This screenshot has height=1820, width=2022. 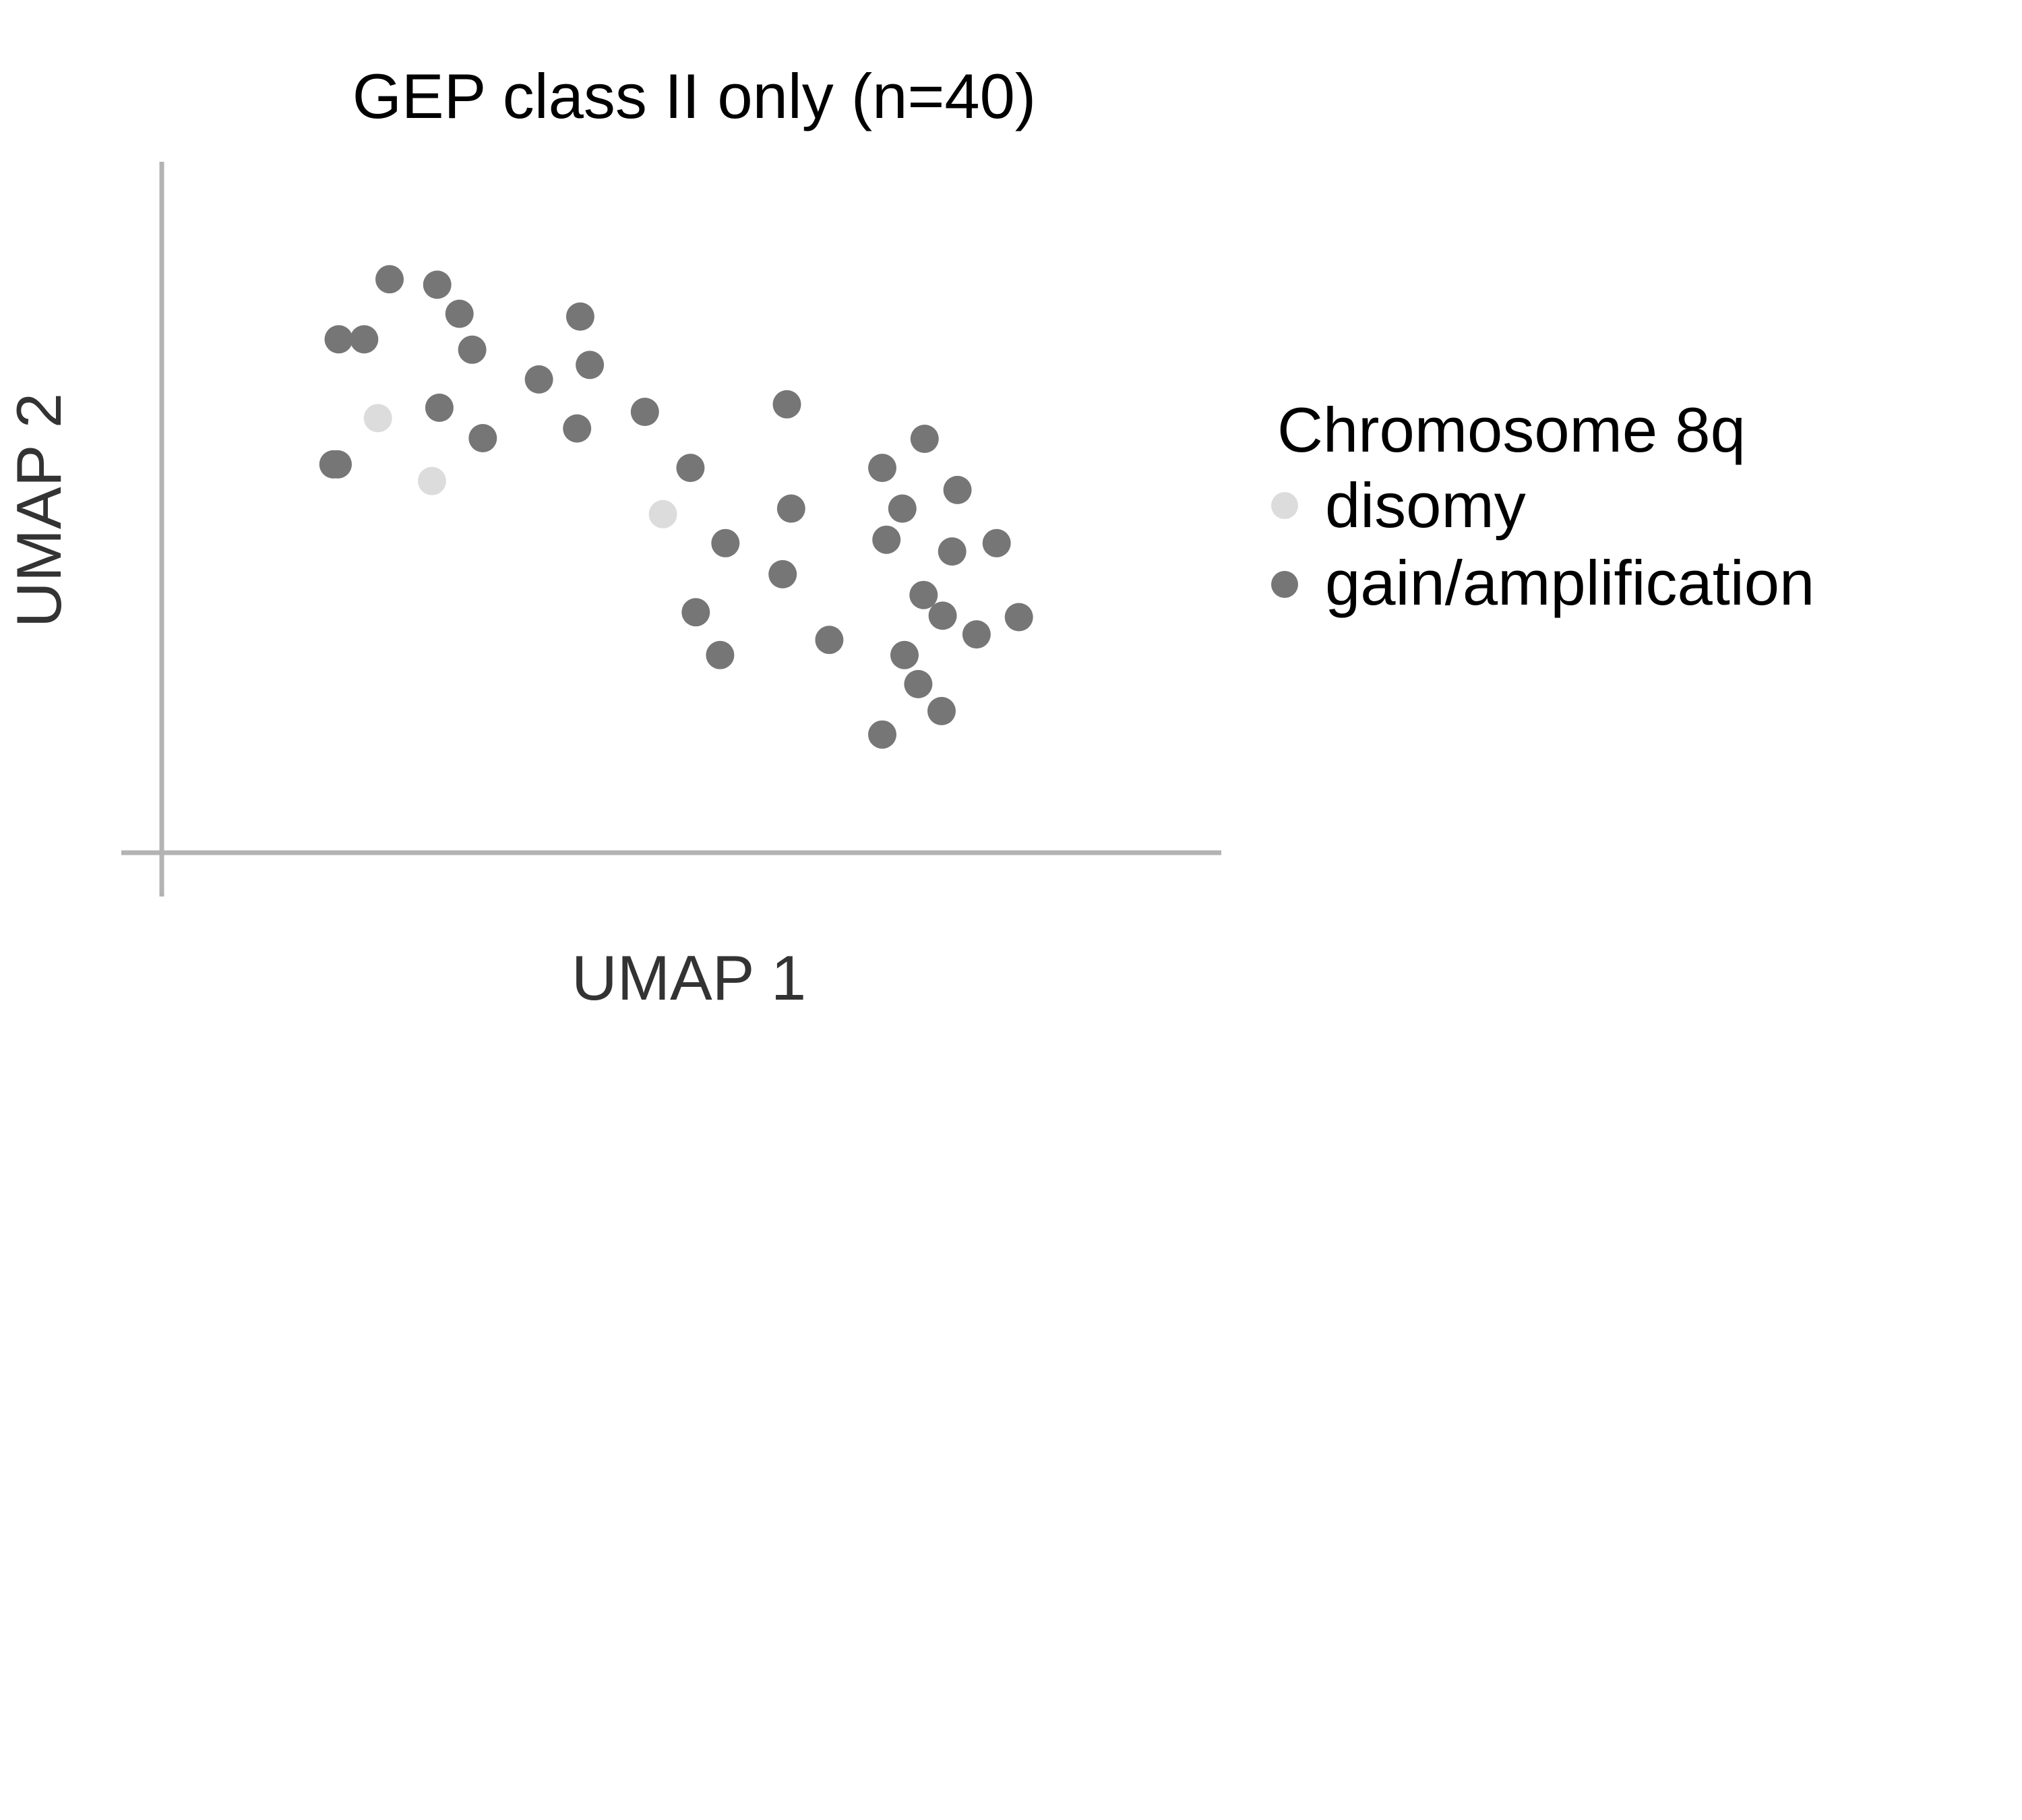 What do you see at coordinates (689, 977) in the screenshot?
I see `x-axis-label: UMAP 1` at bounding box center [689, 977].